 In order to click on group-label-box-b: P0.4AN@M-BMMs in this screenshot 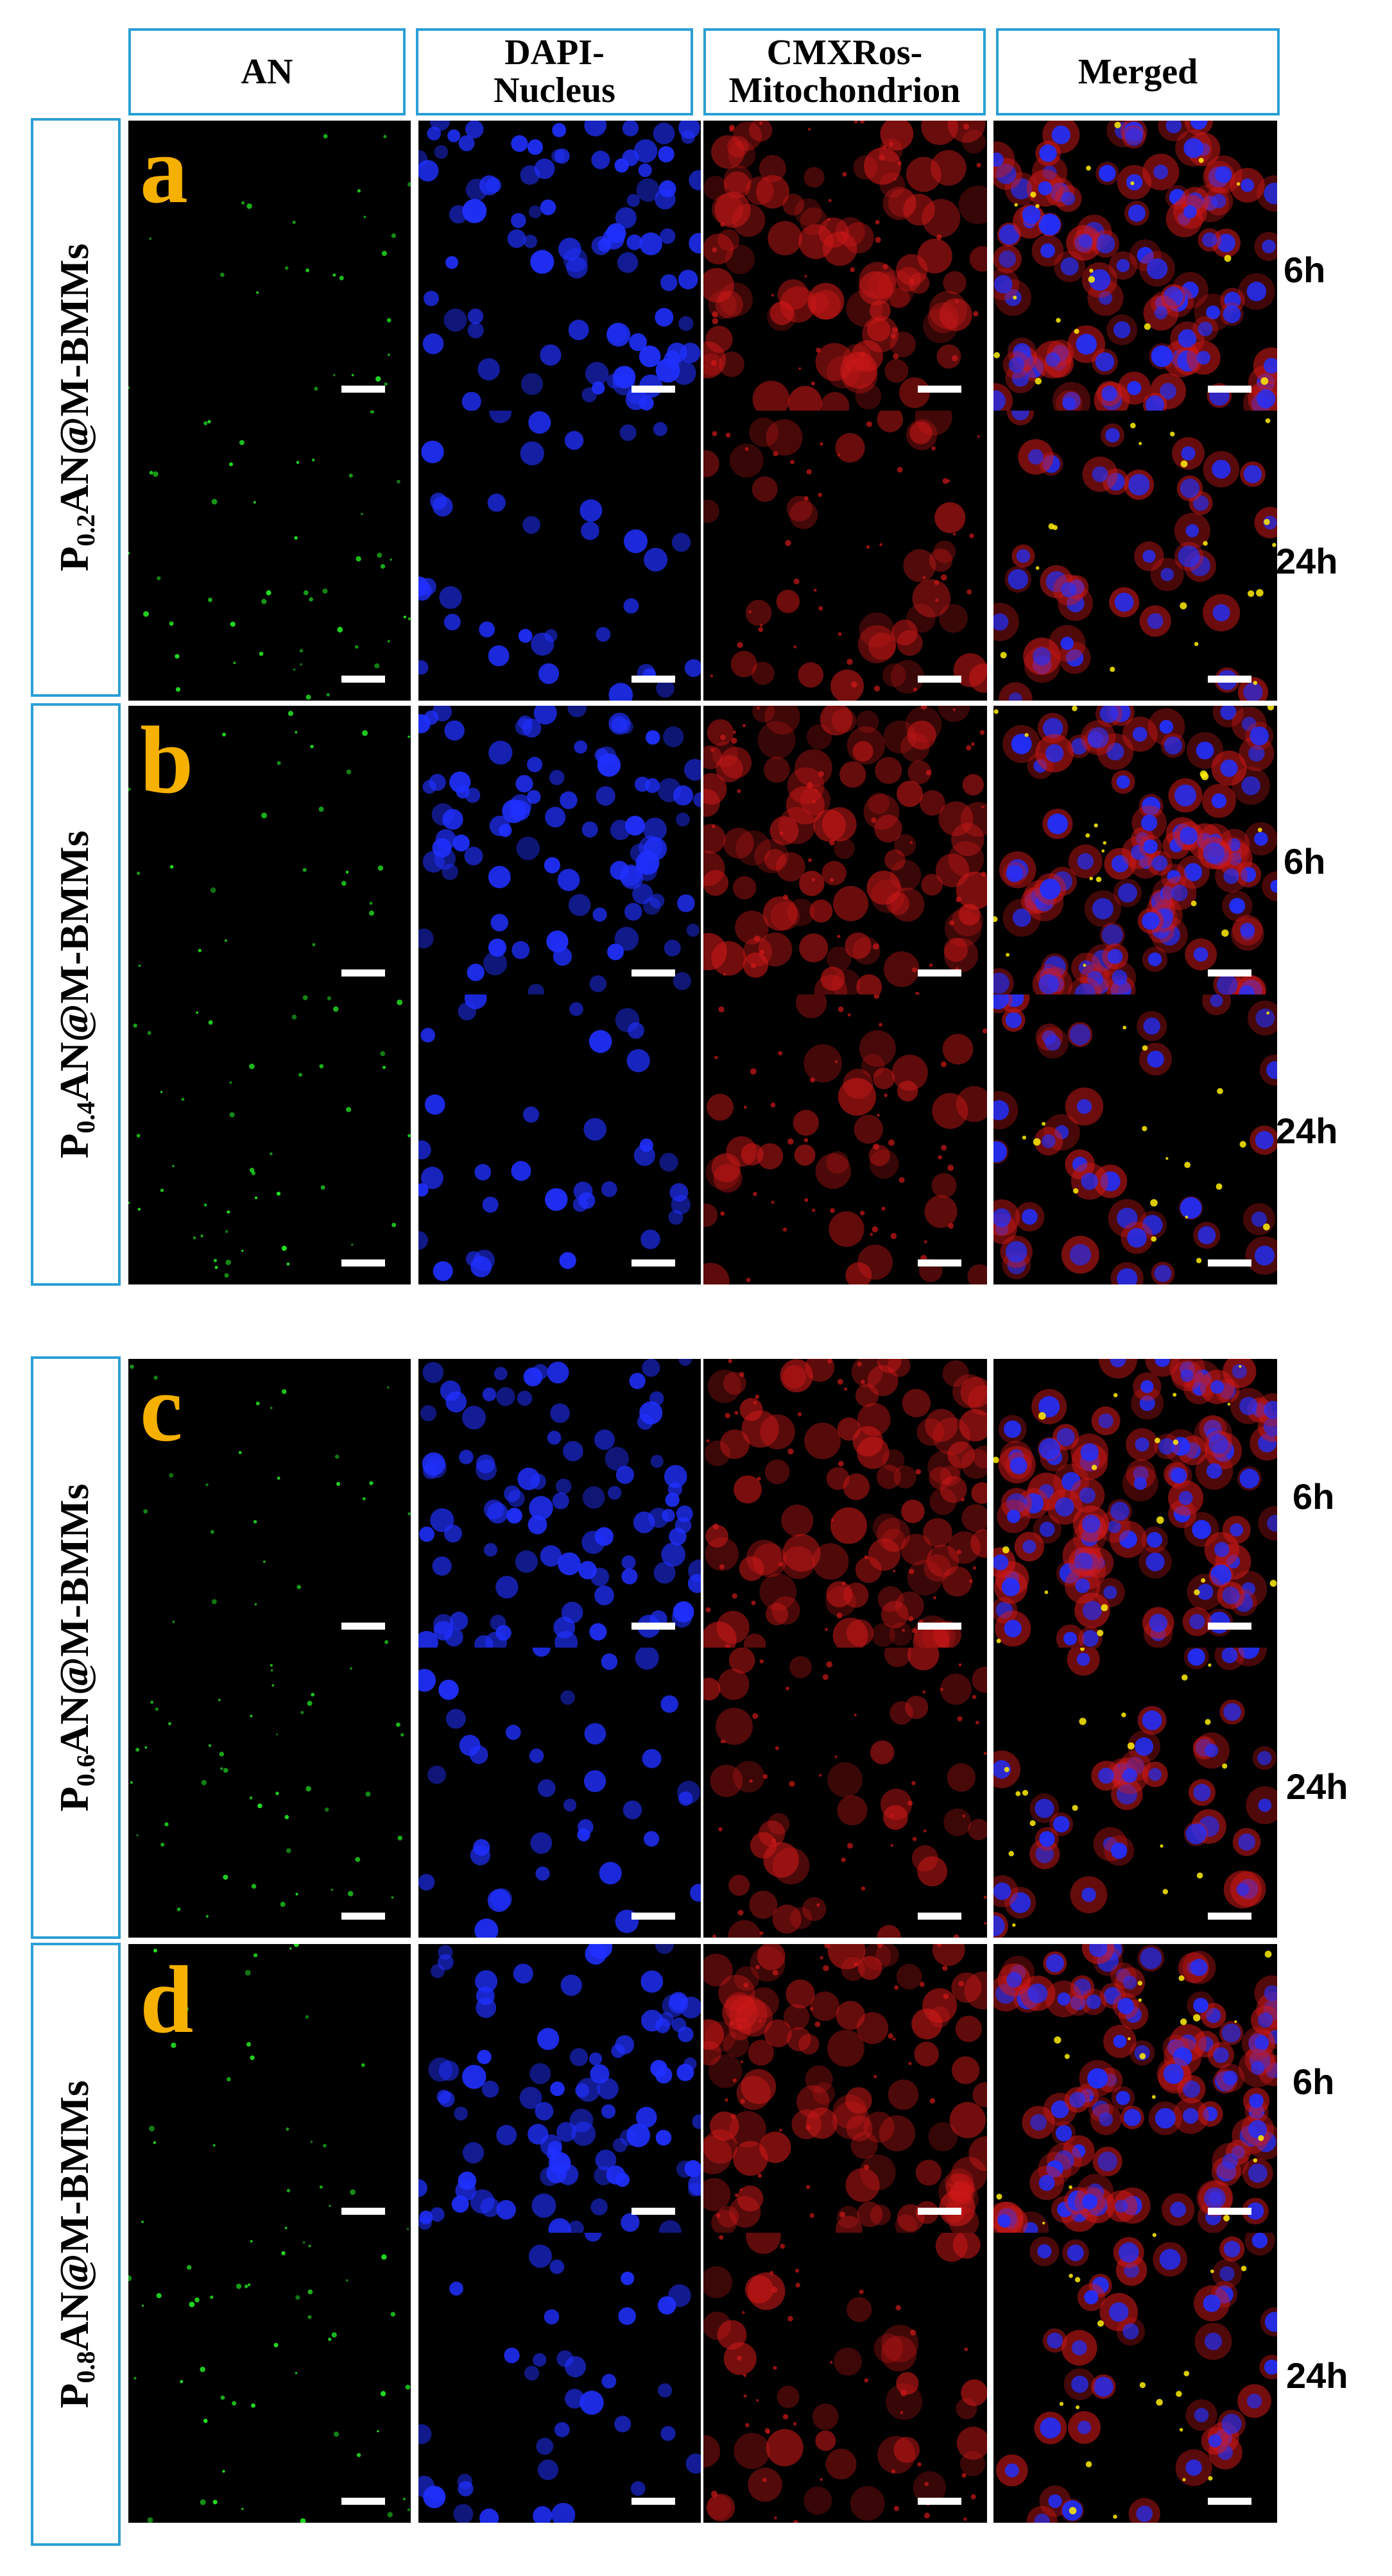, I will do `click(76, 995)`.